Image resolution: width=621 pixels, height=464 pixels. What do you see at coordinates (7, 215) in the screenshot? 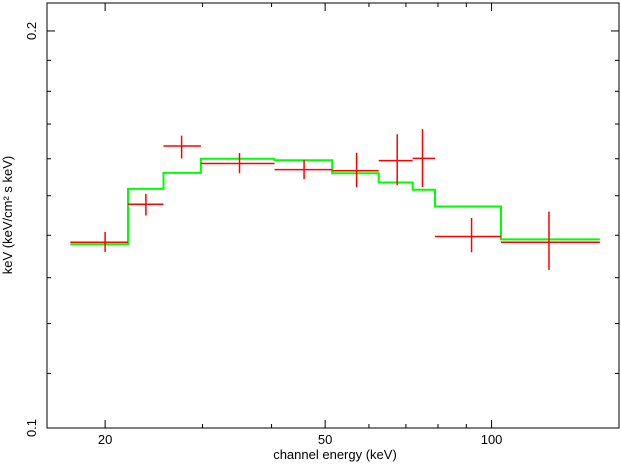
I see `y-axis-label: keV (keV/cm² s keV)` at bounding box center [7, 215].